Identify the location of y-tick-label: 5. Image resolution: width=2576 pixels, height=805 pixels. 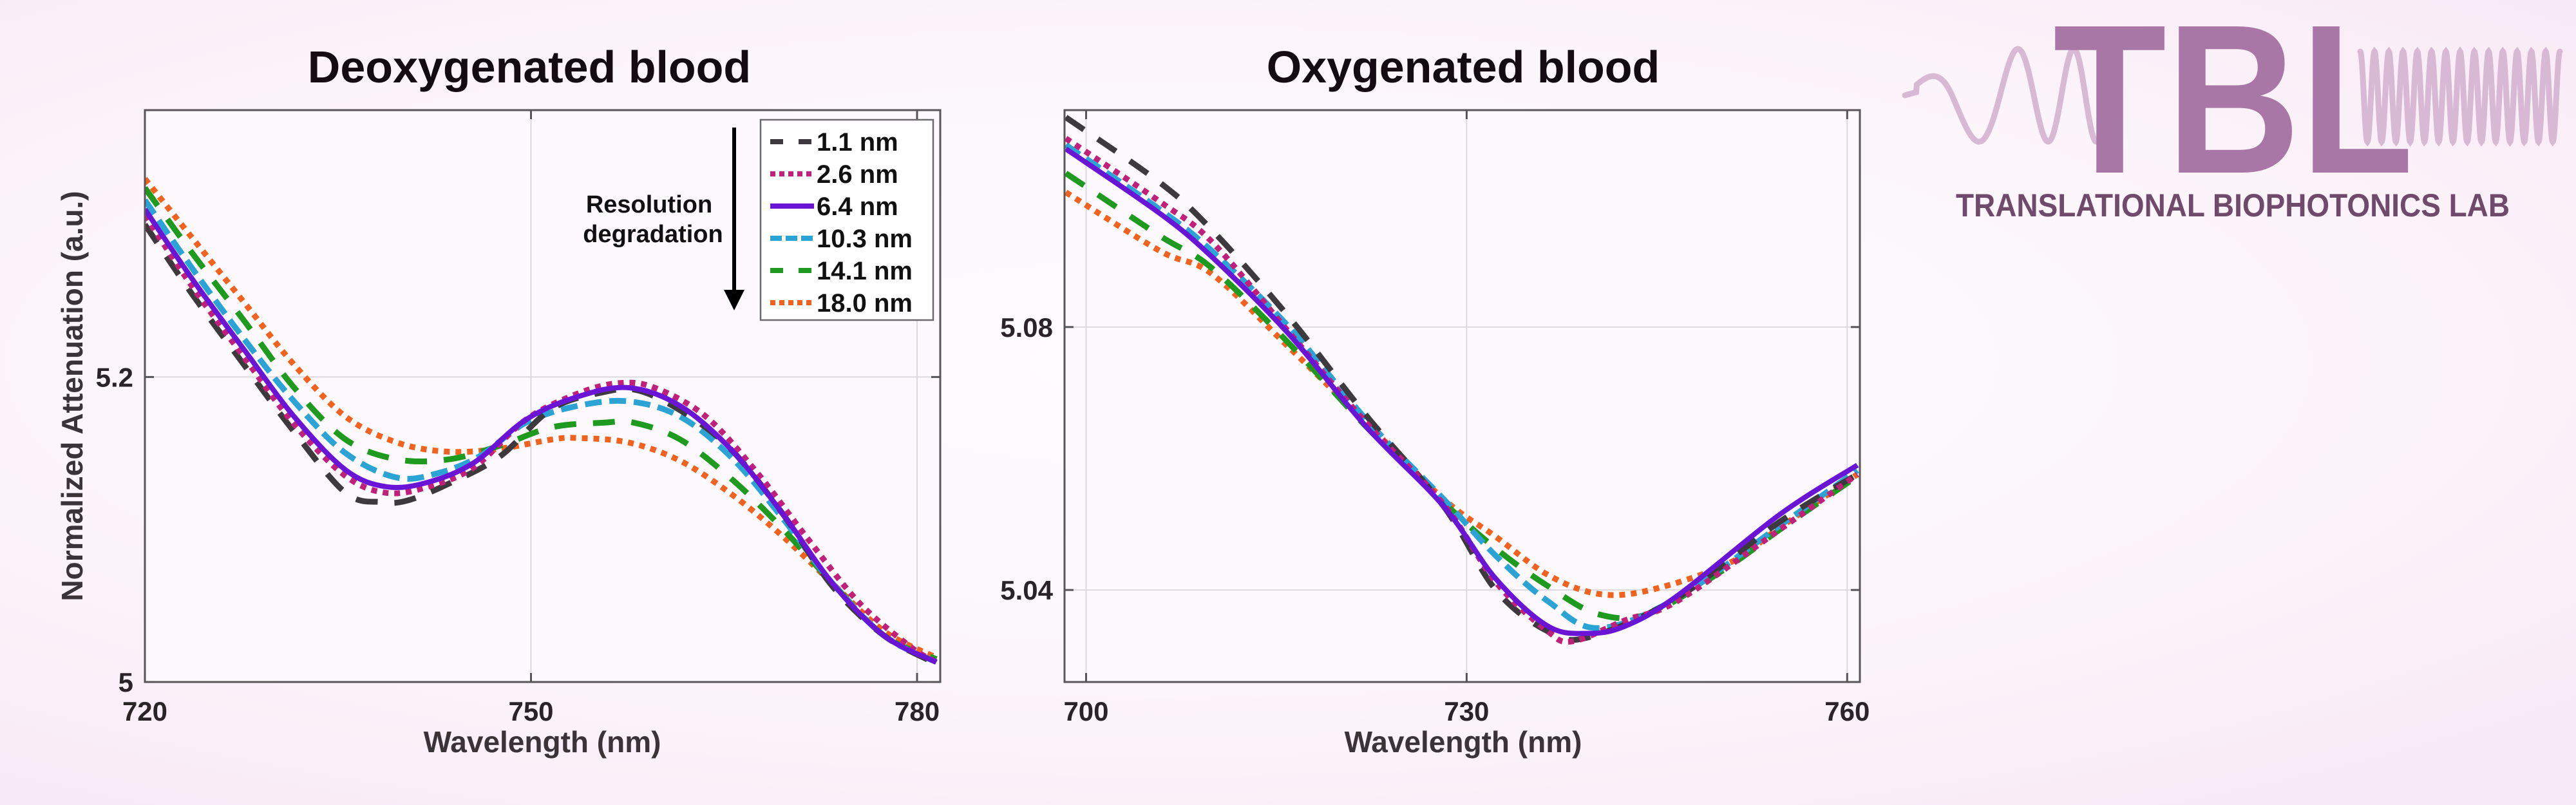
(125, 682).